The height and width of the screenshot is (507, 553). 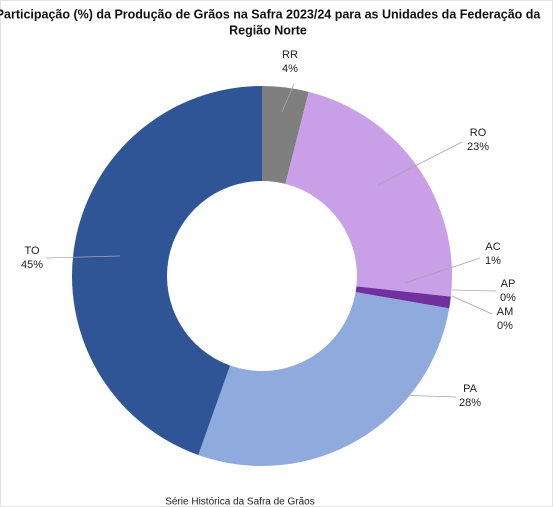 What do you see at coordinates (290, 55) in the screenshot?
I see `slice-label: RR` at bounding box center [290, 55].